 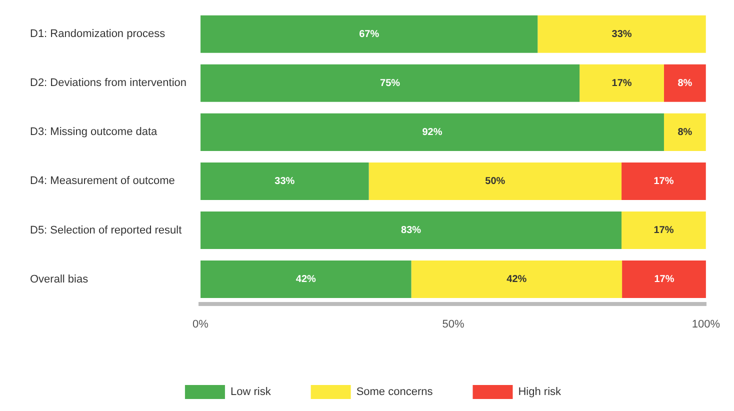 What do you see at coordinates (106, 230) in the screenshot?
I see `y-tick-label: D5: Selection of reported result` at bounding box center [106, 230].